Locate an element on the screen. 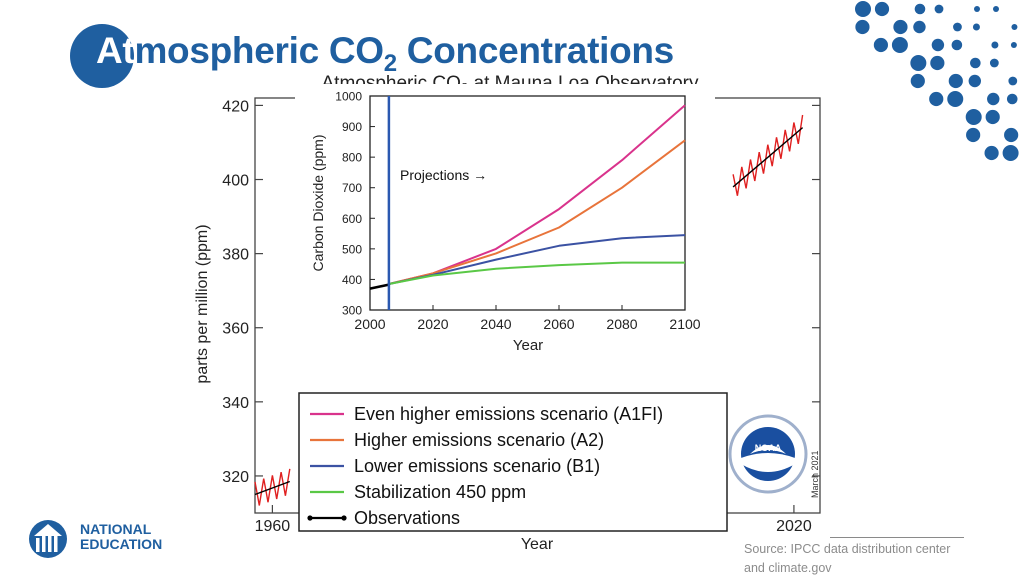 The height and width of the screenshot is (578, 1024). legend-label: Higher emissions scenario (A2) is located at coordinates (479, 440).